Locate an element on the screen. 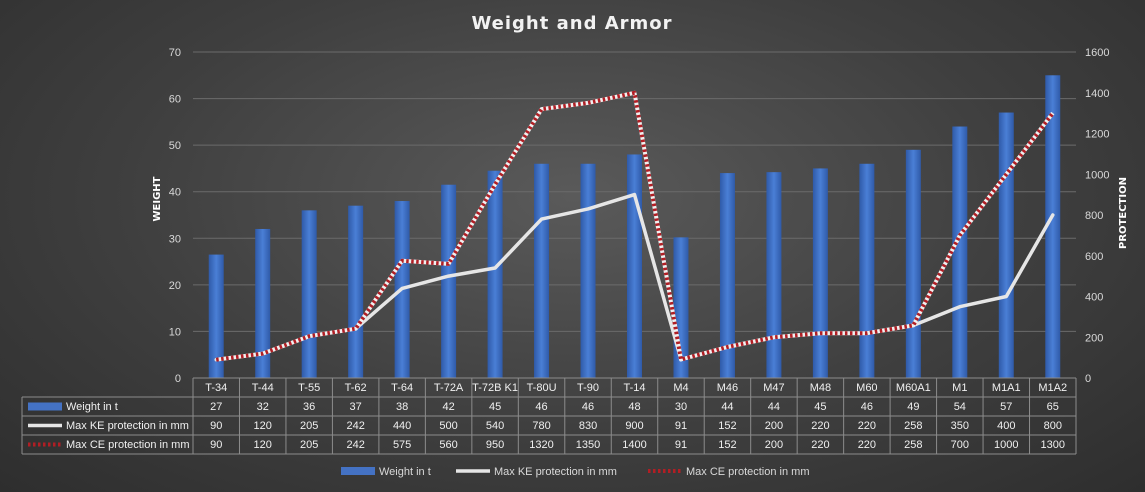 The height and width of the screenshot is (492, 1145). x-tick-label: T-44 is located at coordinates (263, 388).